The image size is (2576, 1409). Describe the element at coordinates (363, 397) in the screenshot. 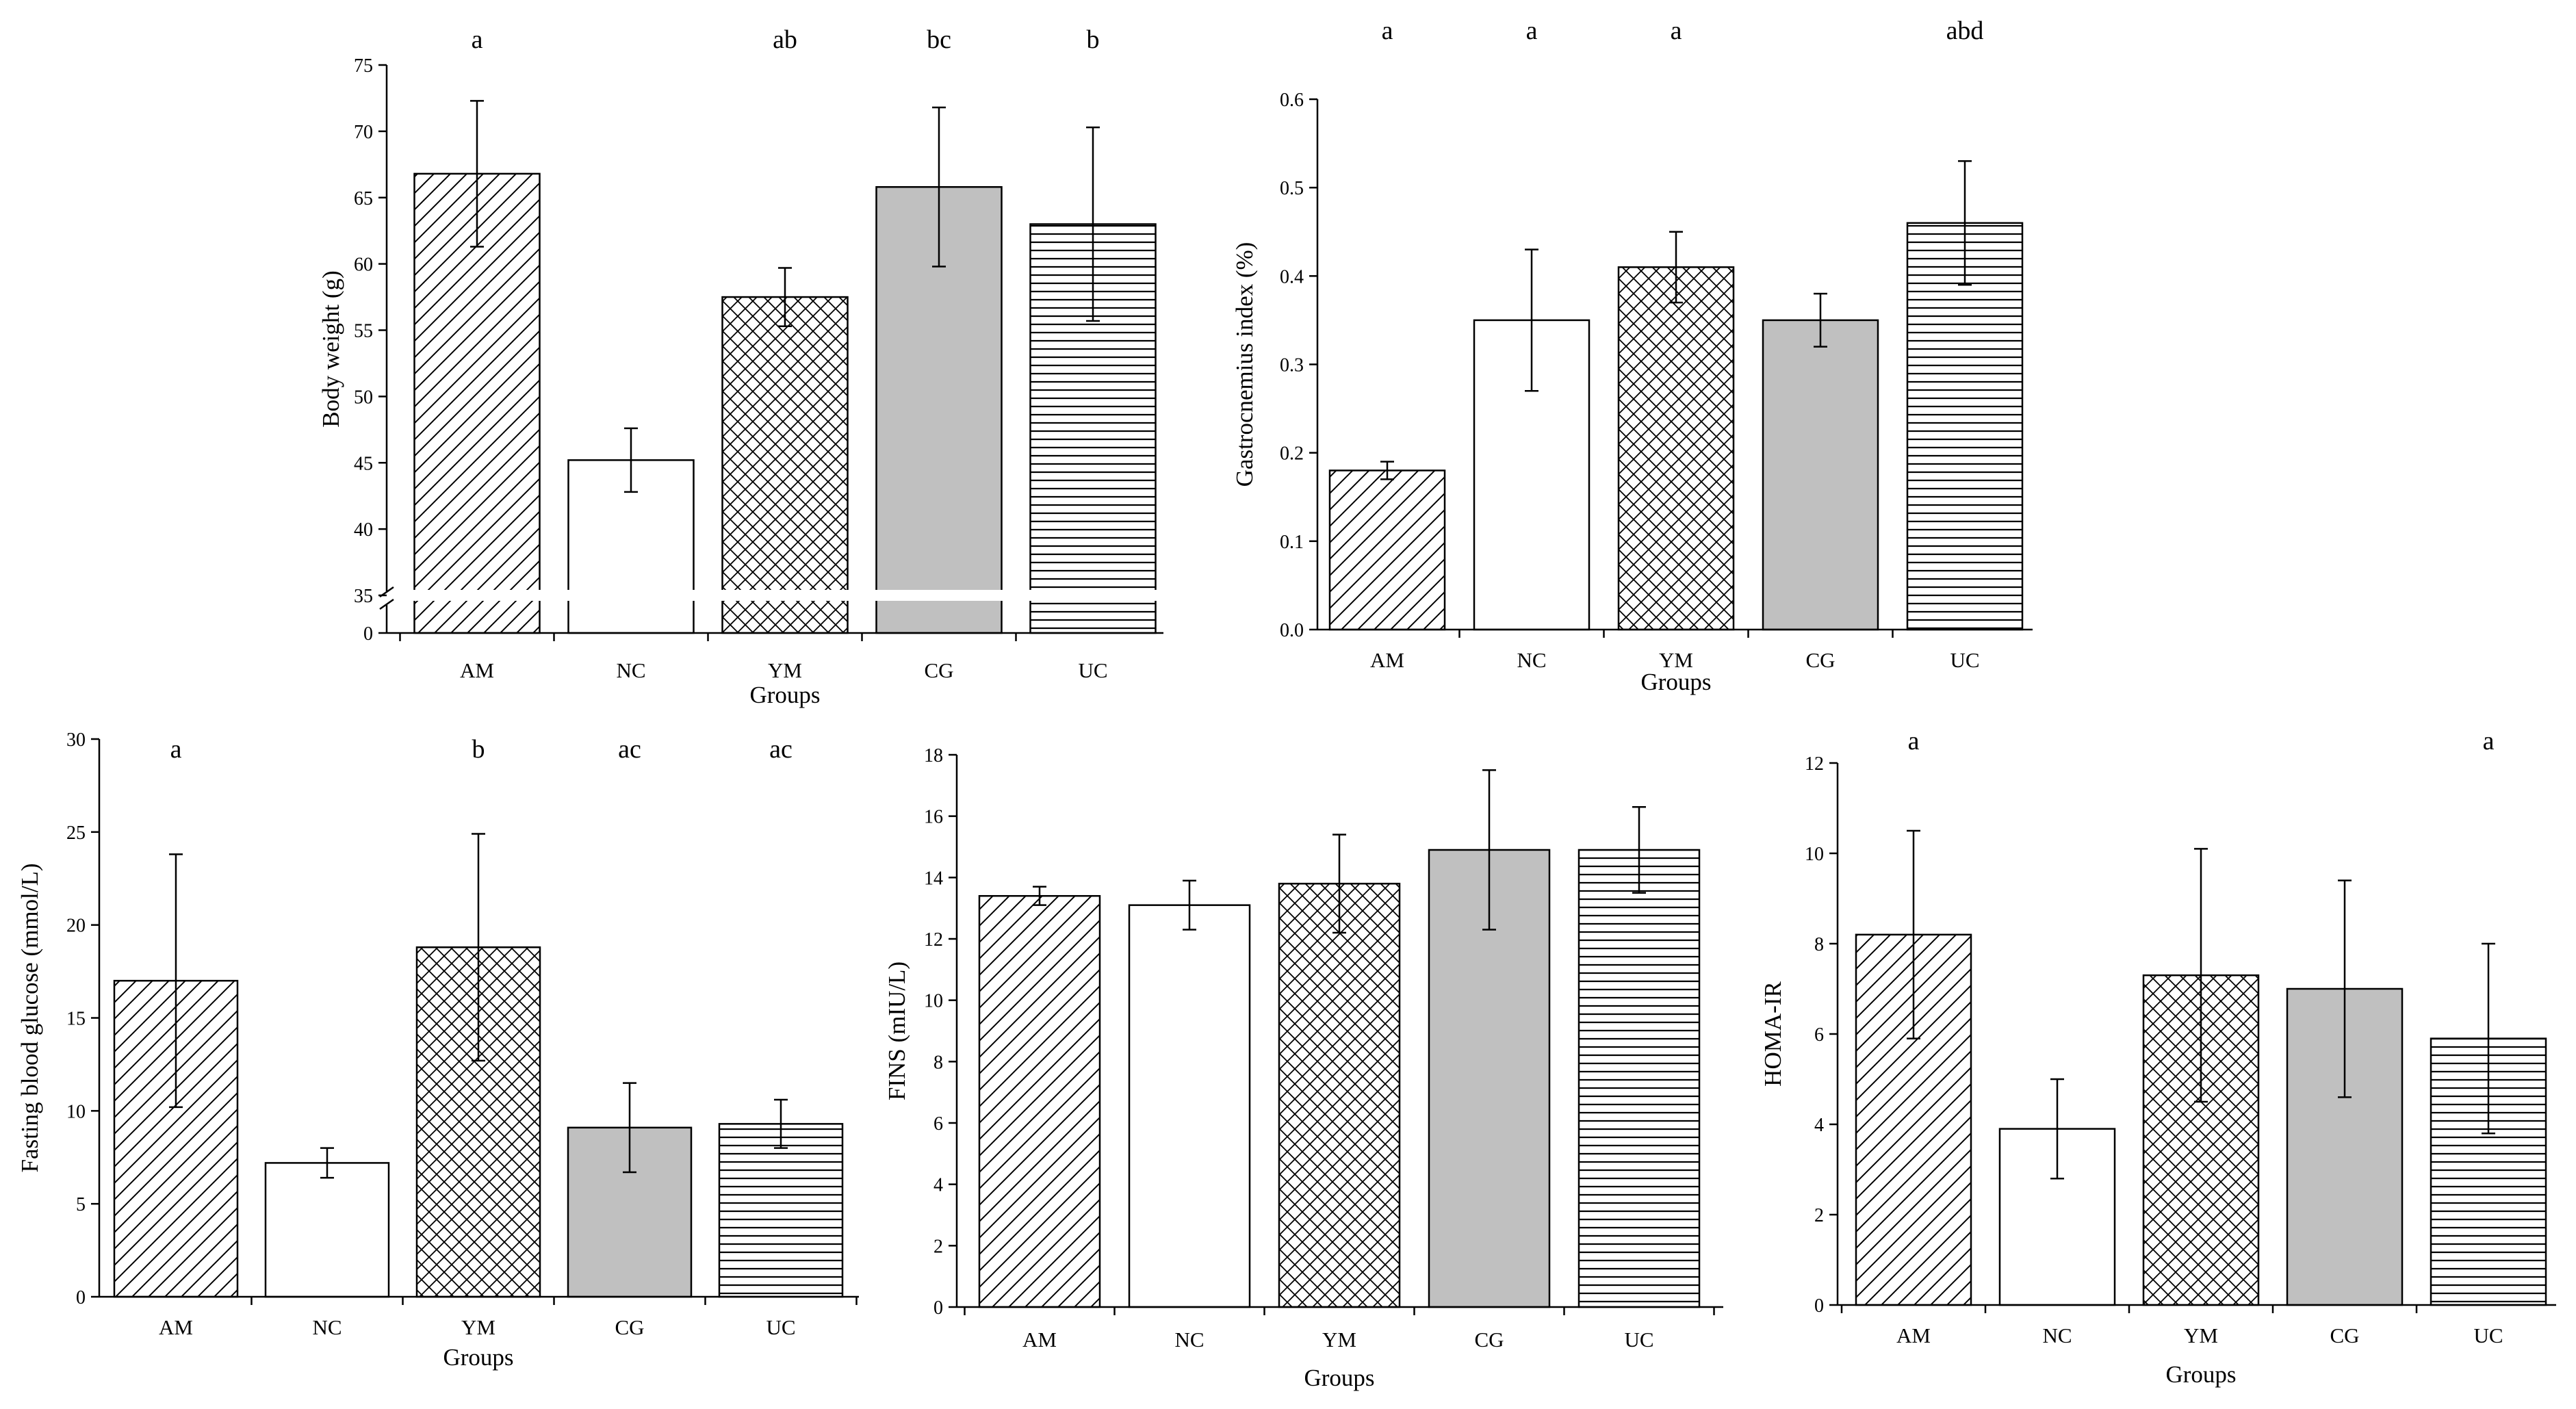

I see `y-tick-label: 50` at that location.